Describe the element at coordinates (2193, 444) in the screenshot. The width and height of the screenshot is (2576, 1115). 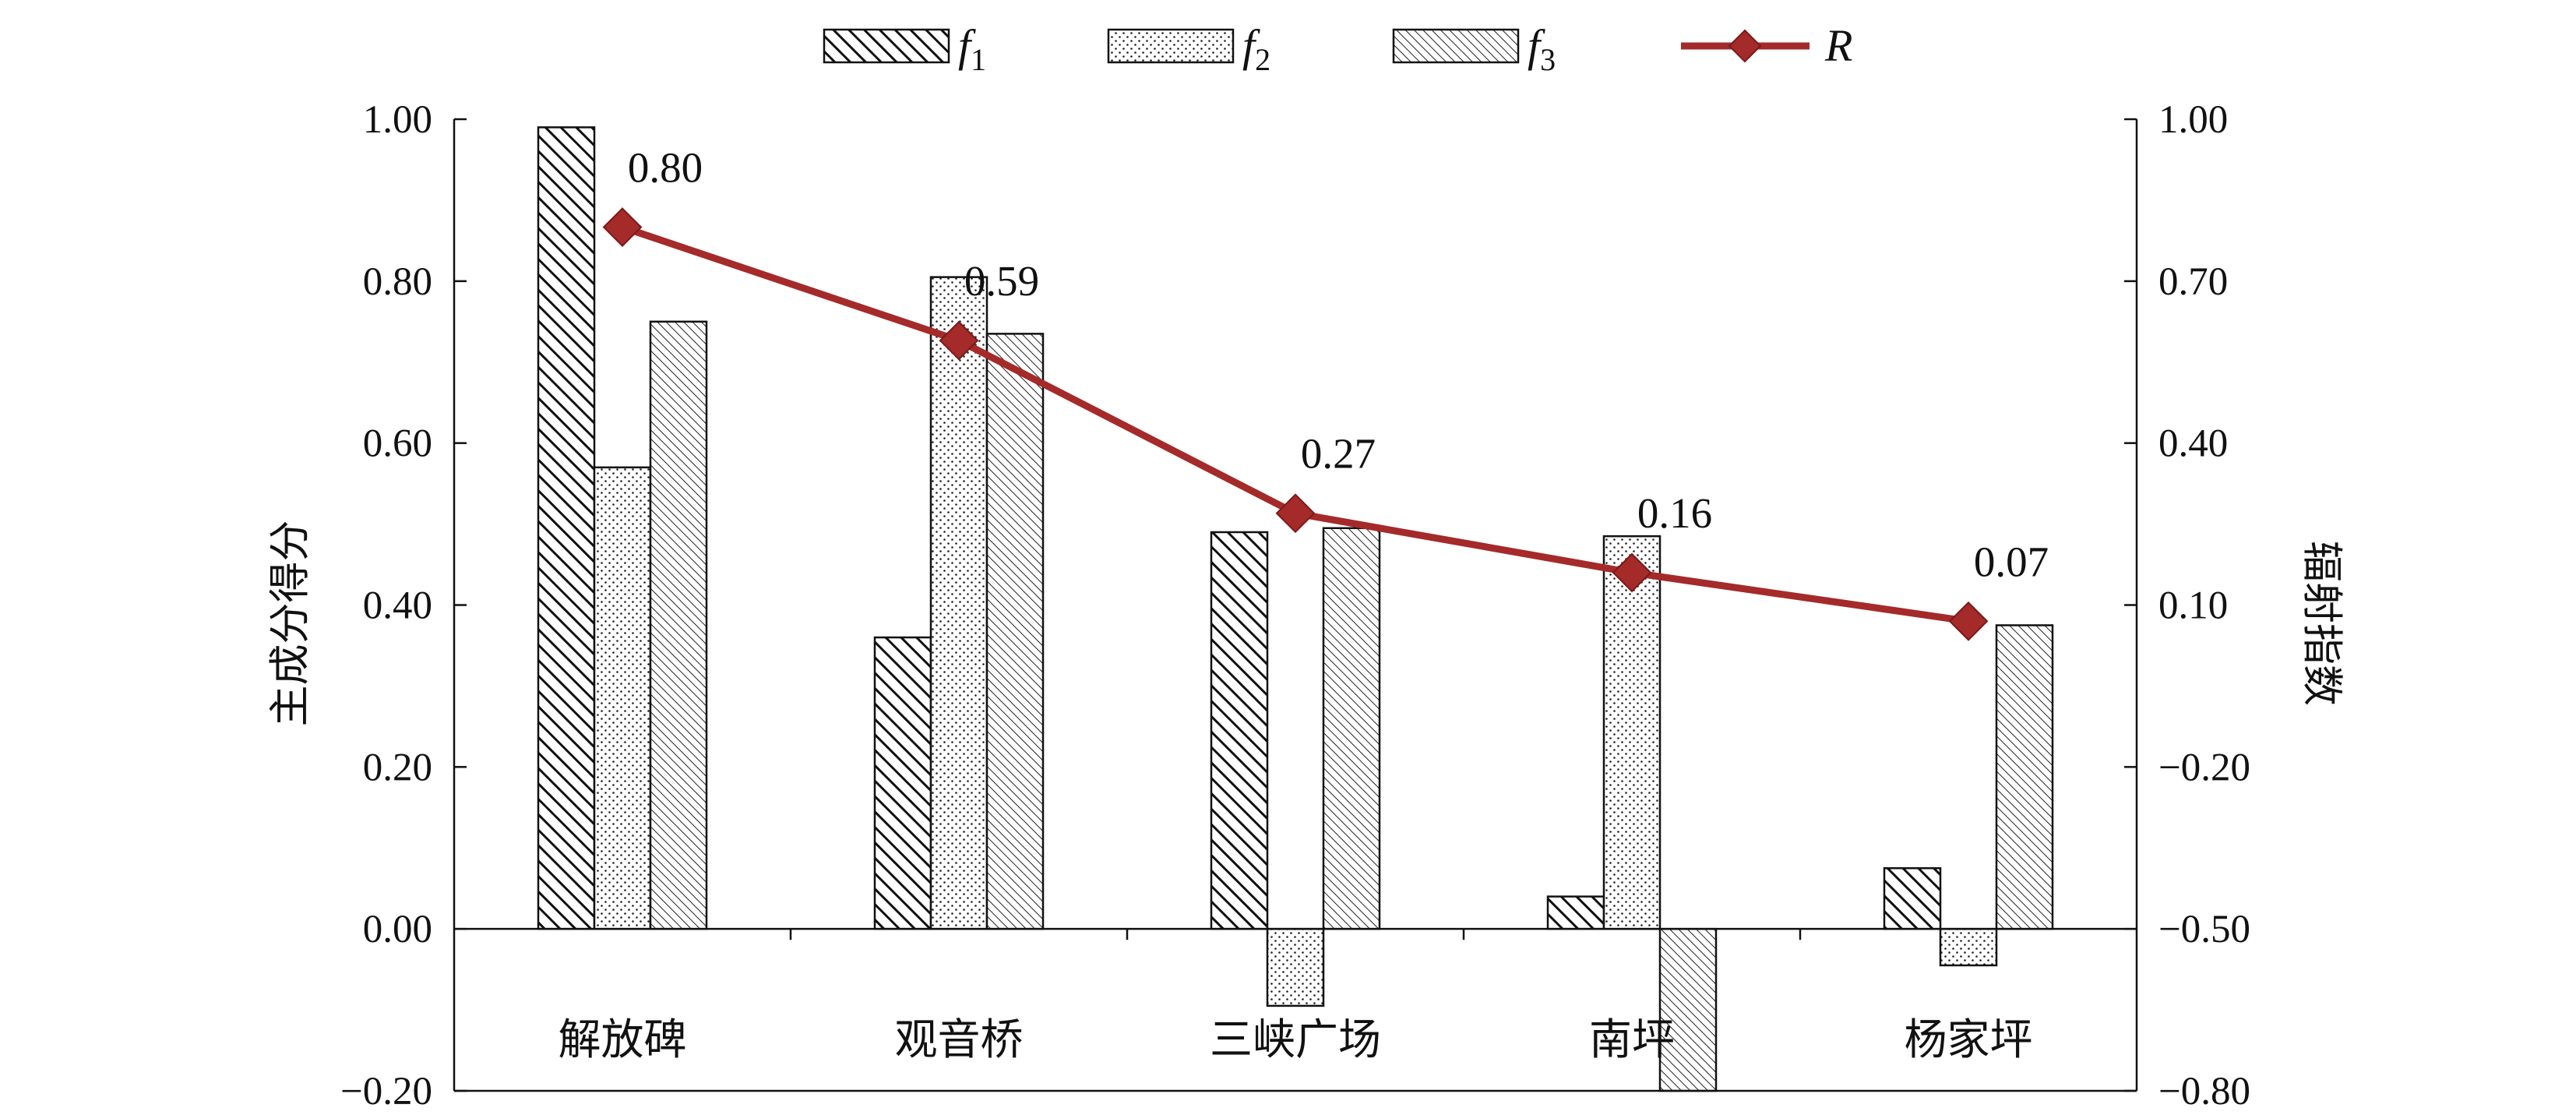
I see `right-tick-label: 0.40` at that location.